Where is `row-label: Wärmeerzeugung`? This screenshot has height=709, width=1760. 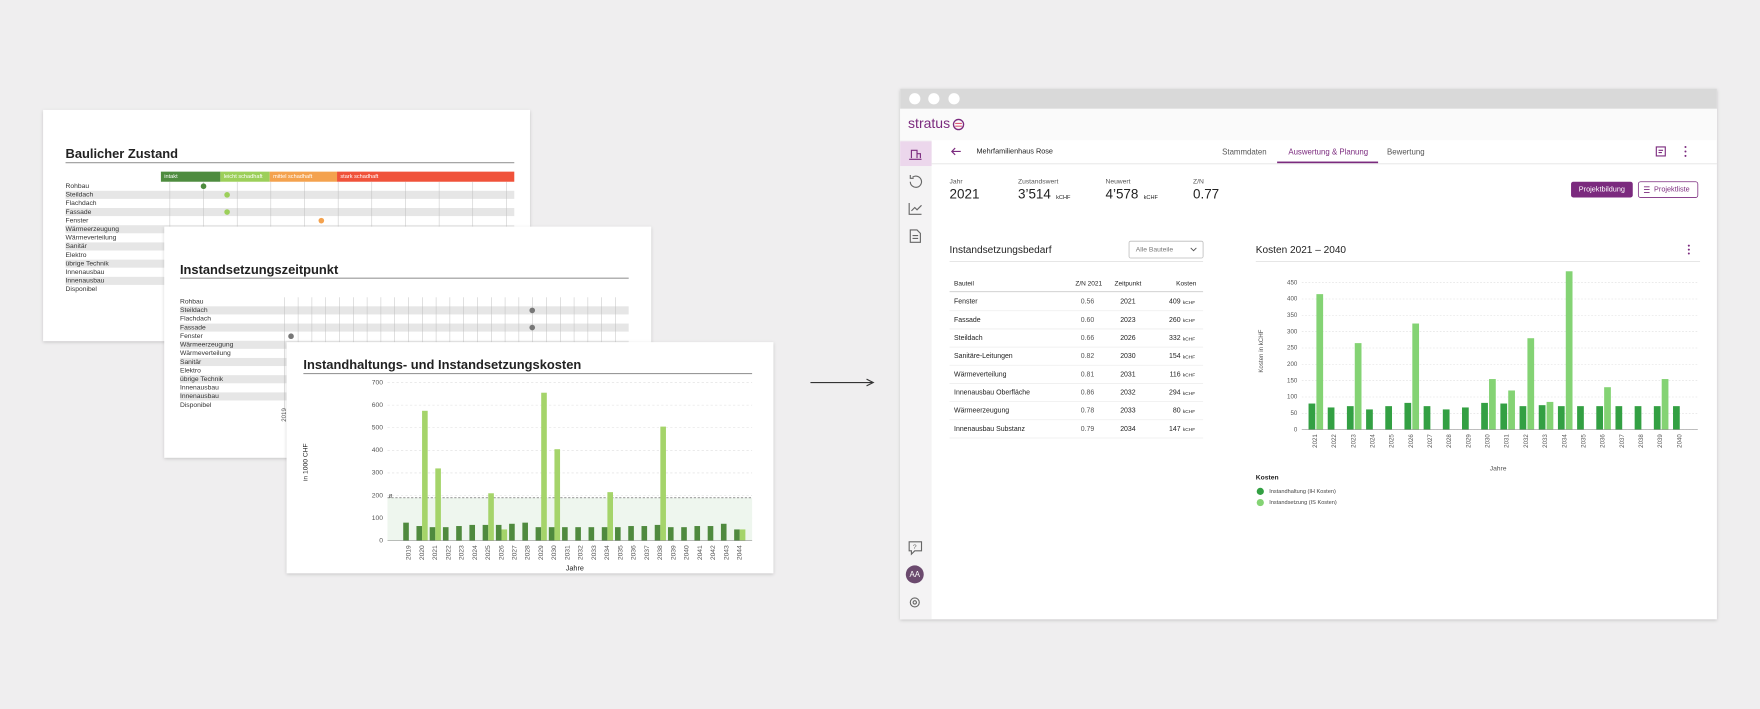
row-label: Wärmeerzeugung is located at coordinates (93, 229).